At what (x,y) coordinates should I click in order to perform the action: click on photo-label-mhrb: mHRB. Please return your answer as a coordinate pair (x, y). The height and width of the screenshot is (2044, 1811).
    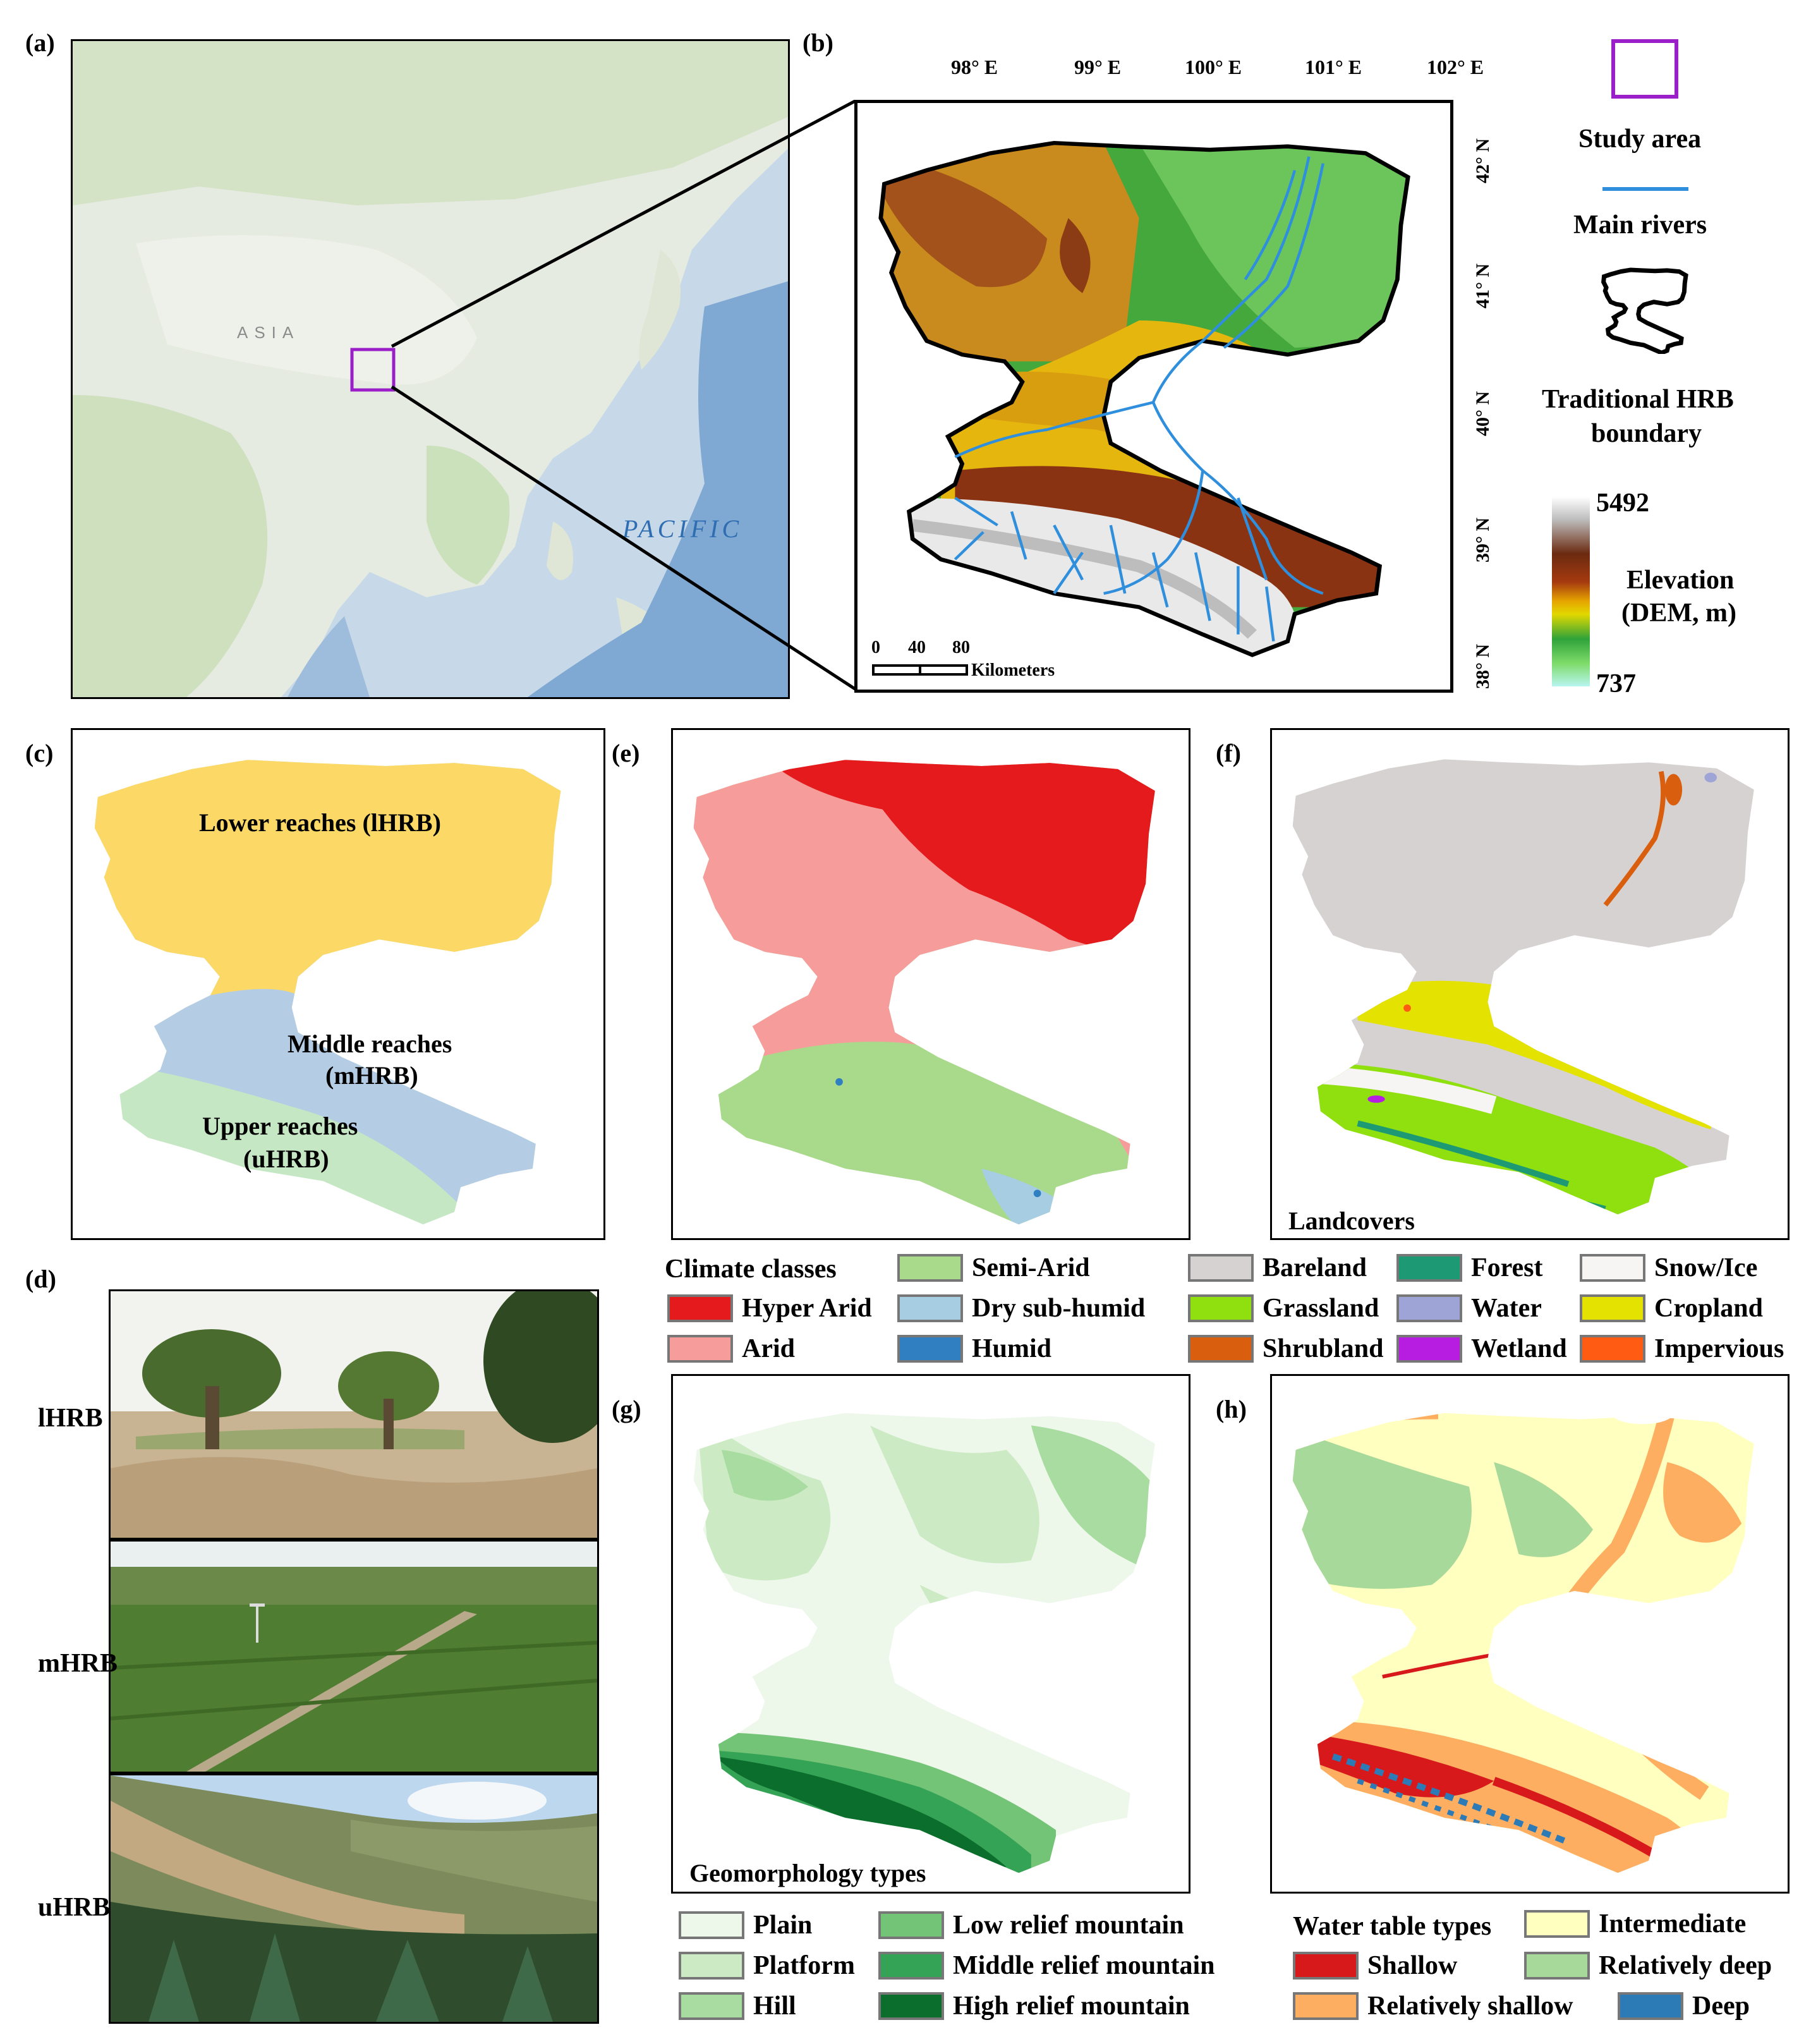
    Looking at the image, I should click on (78, 1664).